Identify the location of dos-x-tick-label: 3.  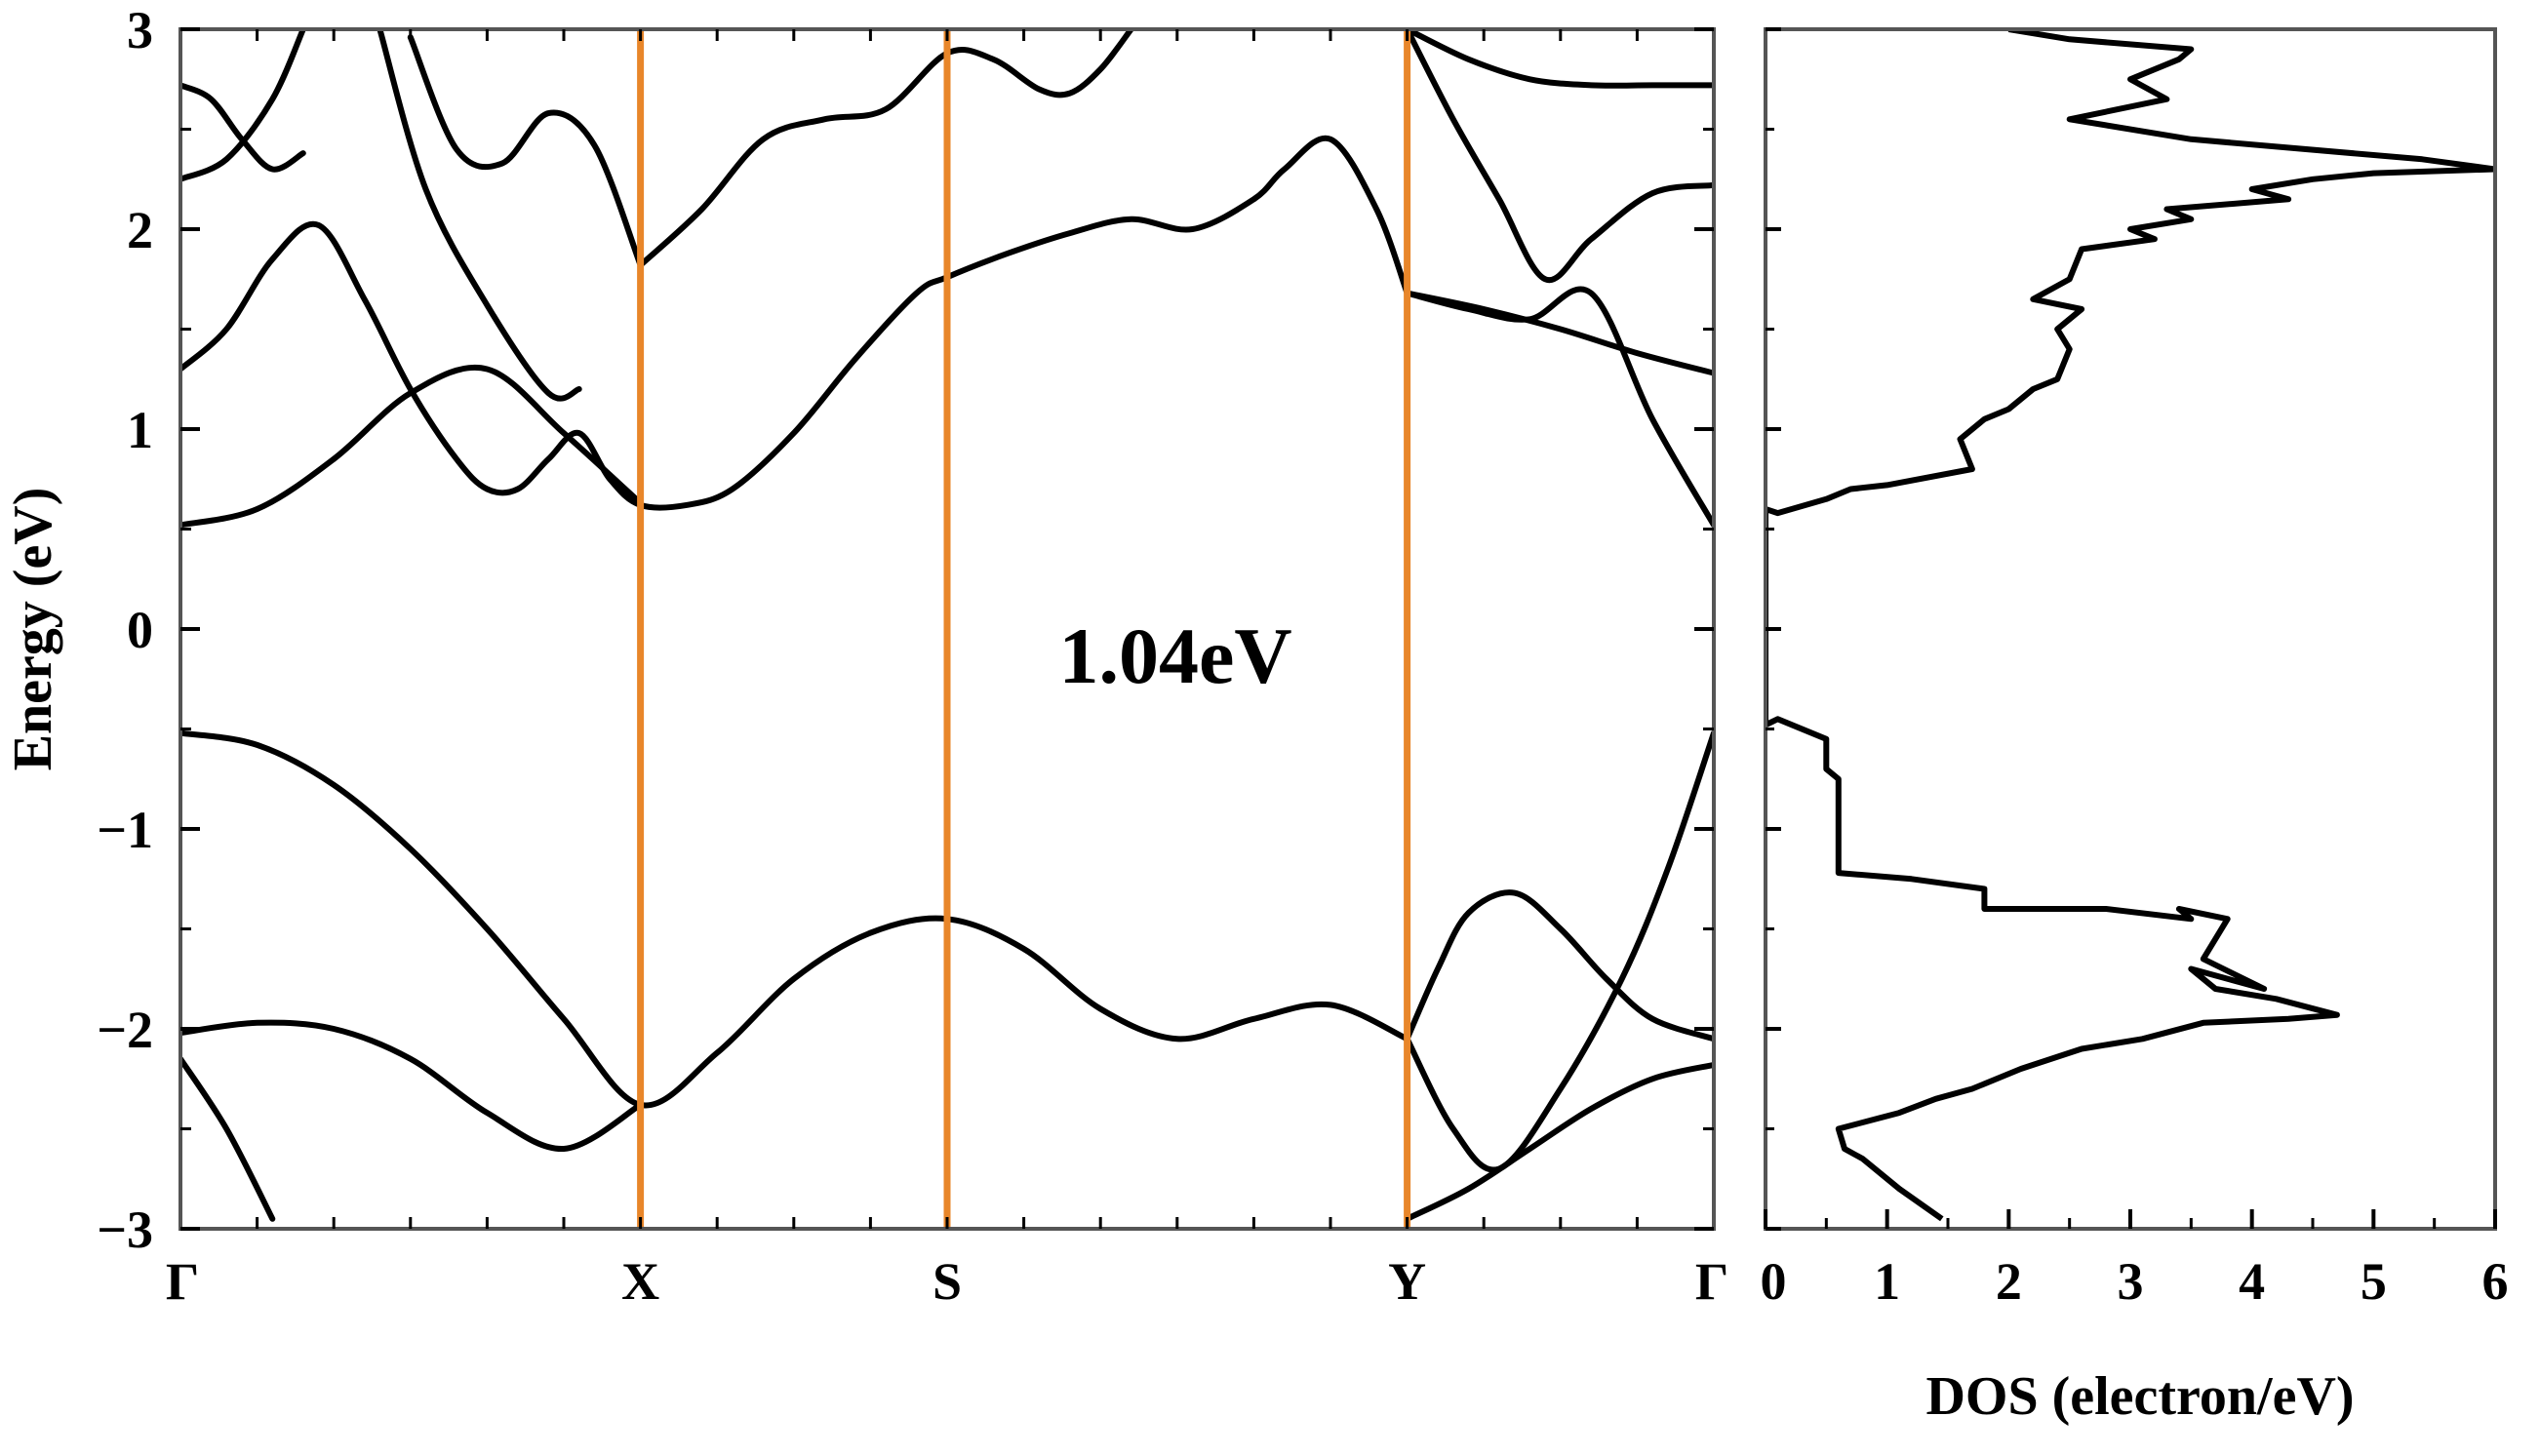
(2131, 1281).